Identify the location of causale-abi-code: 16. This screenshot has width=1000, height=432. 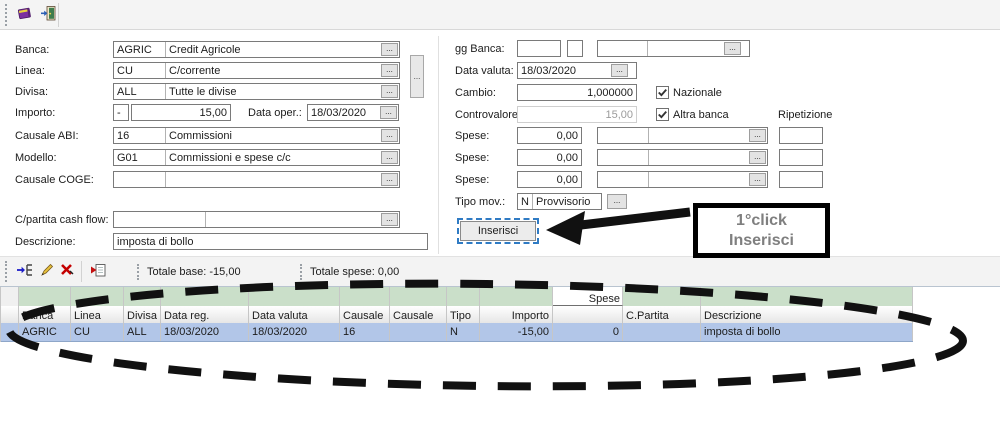
(140, 135).